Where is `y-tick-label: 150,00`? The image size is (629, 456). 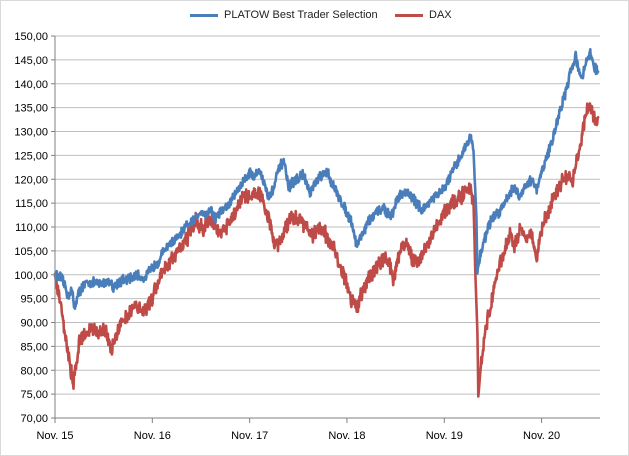
y-tick-label: 150,00 is located at coordinates (31, 37).